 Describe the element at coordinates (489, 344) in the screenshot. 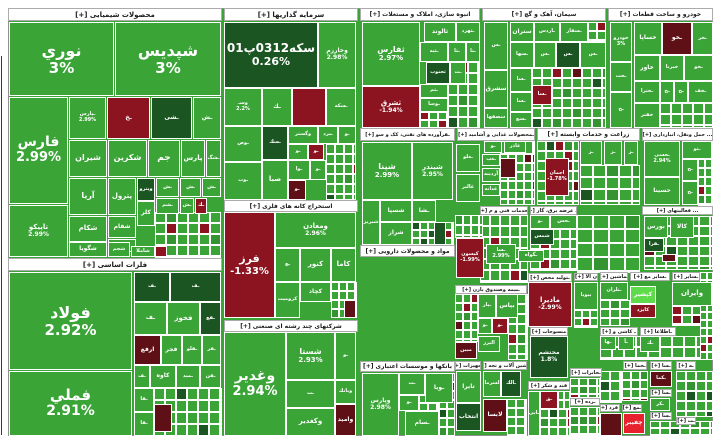

I see `map-tile: البرز` at that location.